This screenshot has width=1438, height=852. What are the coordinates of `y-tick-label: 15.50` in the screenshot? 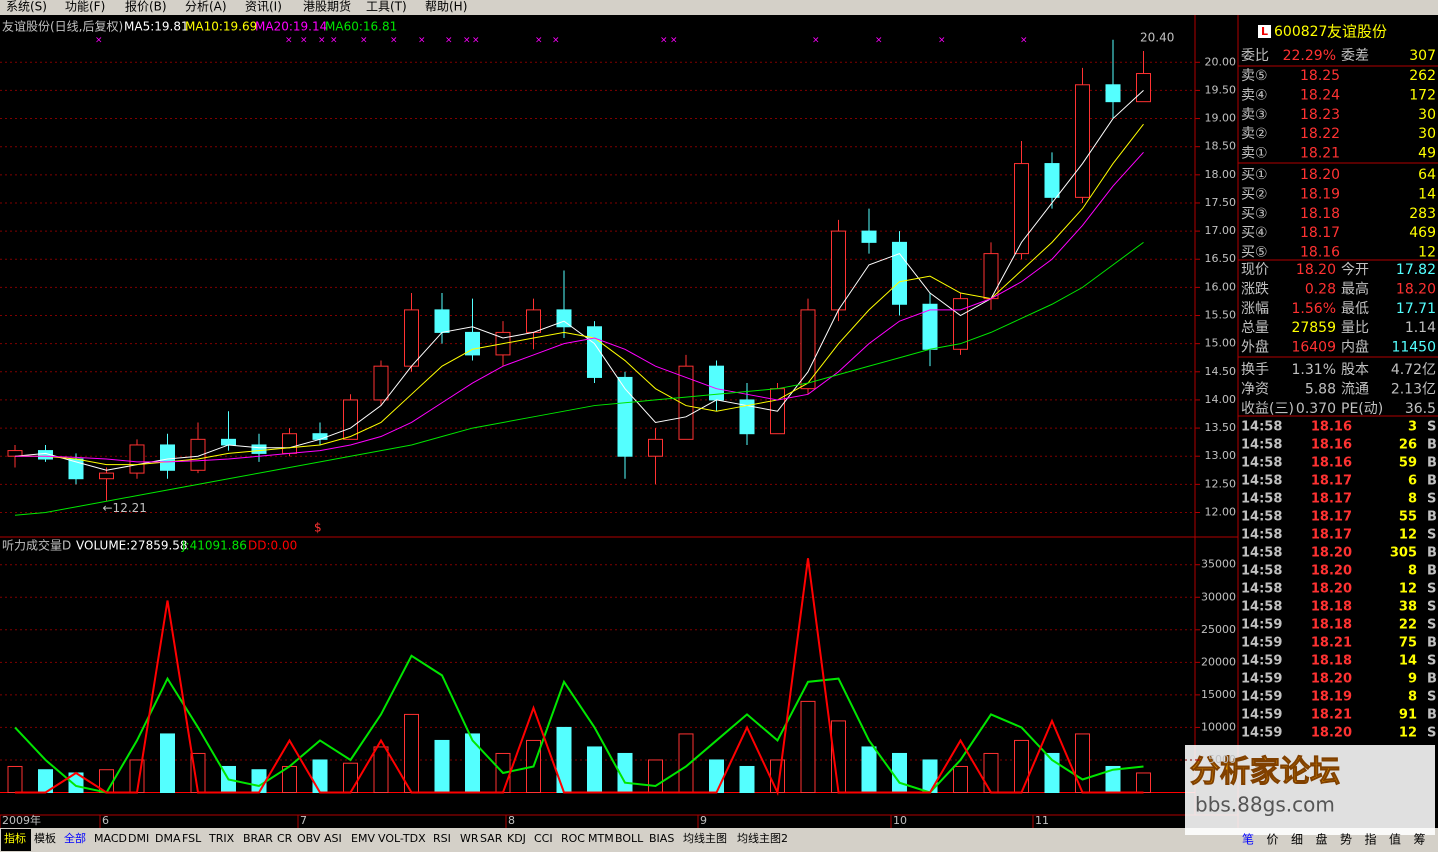 It's located at (1221, 315).